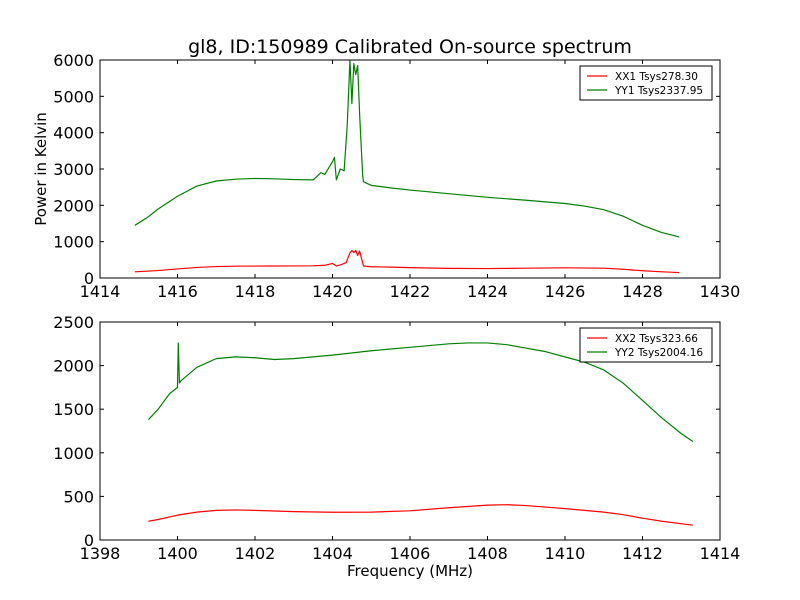 The width and height of the screenshot is (800, 600). I want to click on y-tick-label: 4000, so click(73, 133).